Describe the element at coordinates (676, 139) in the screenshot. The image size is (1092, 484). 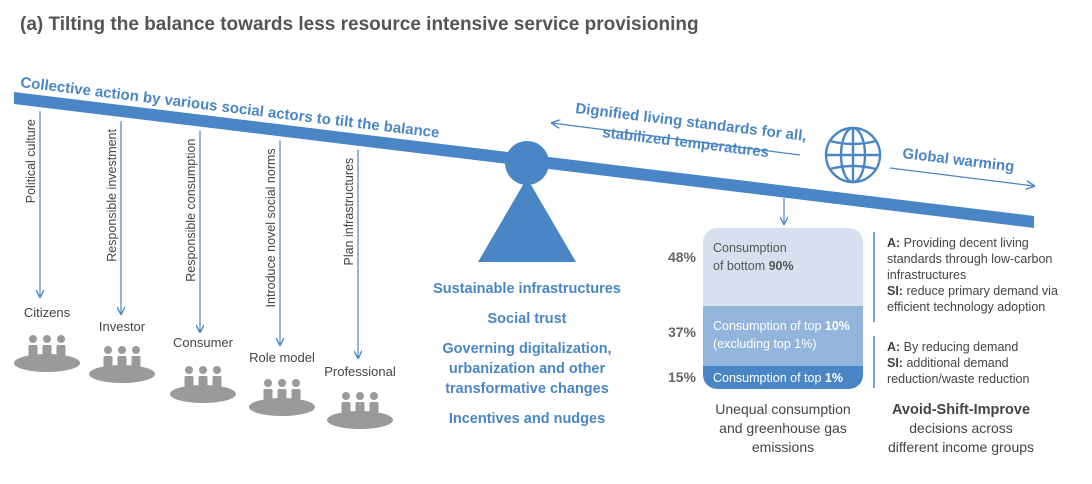
I see `dignified-arrow` at that location.